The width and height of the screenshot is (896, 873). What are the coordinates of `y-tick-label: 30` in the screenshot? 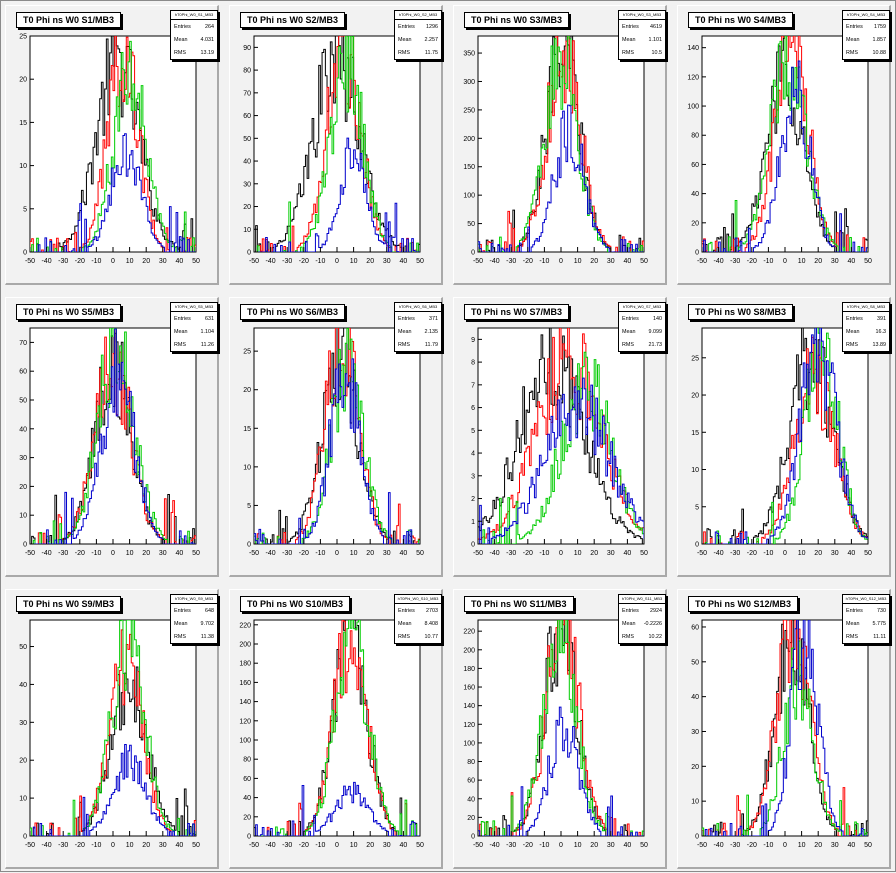 It's located at (23, 458).